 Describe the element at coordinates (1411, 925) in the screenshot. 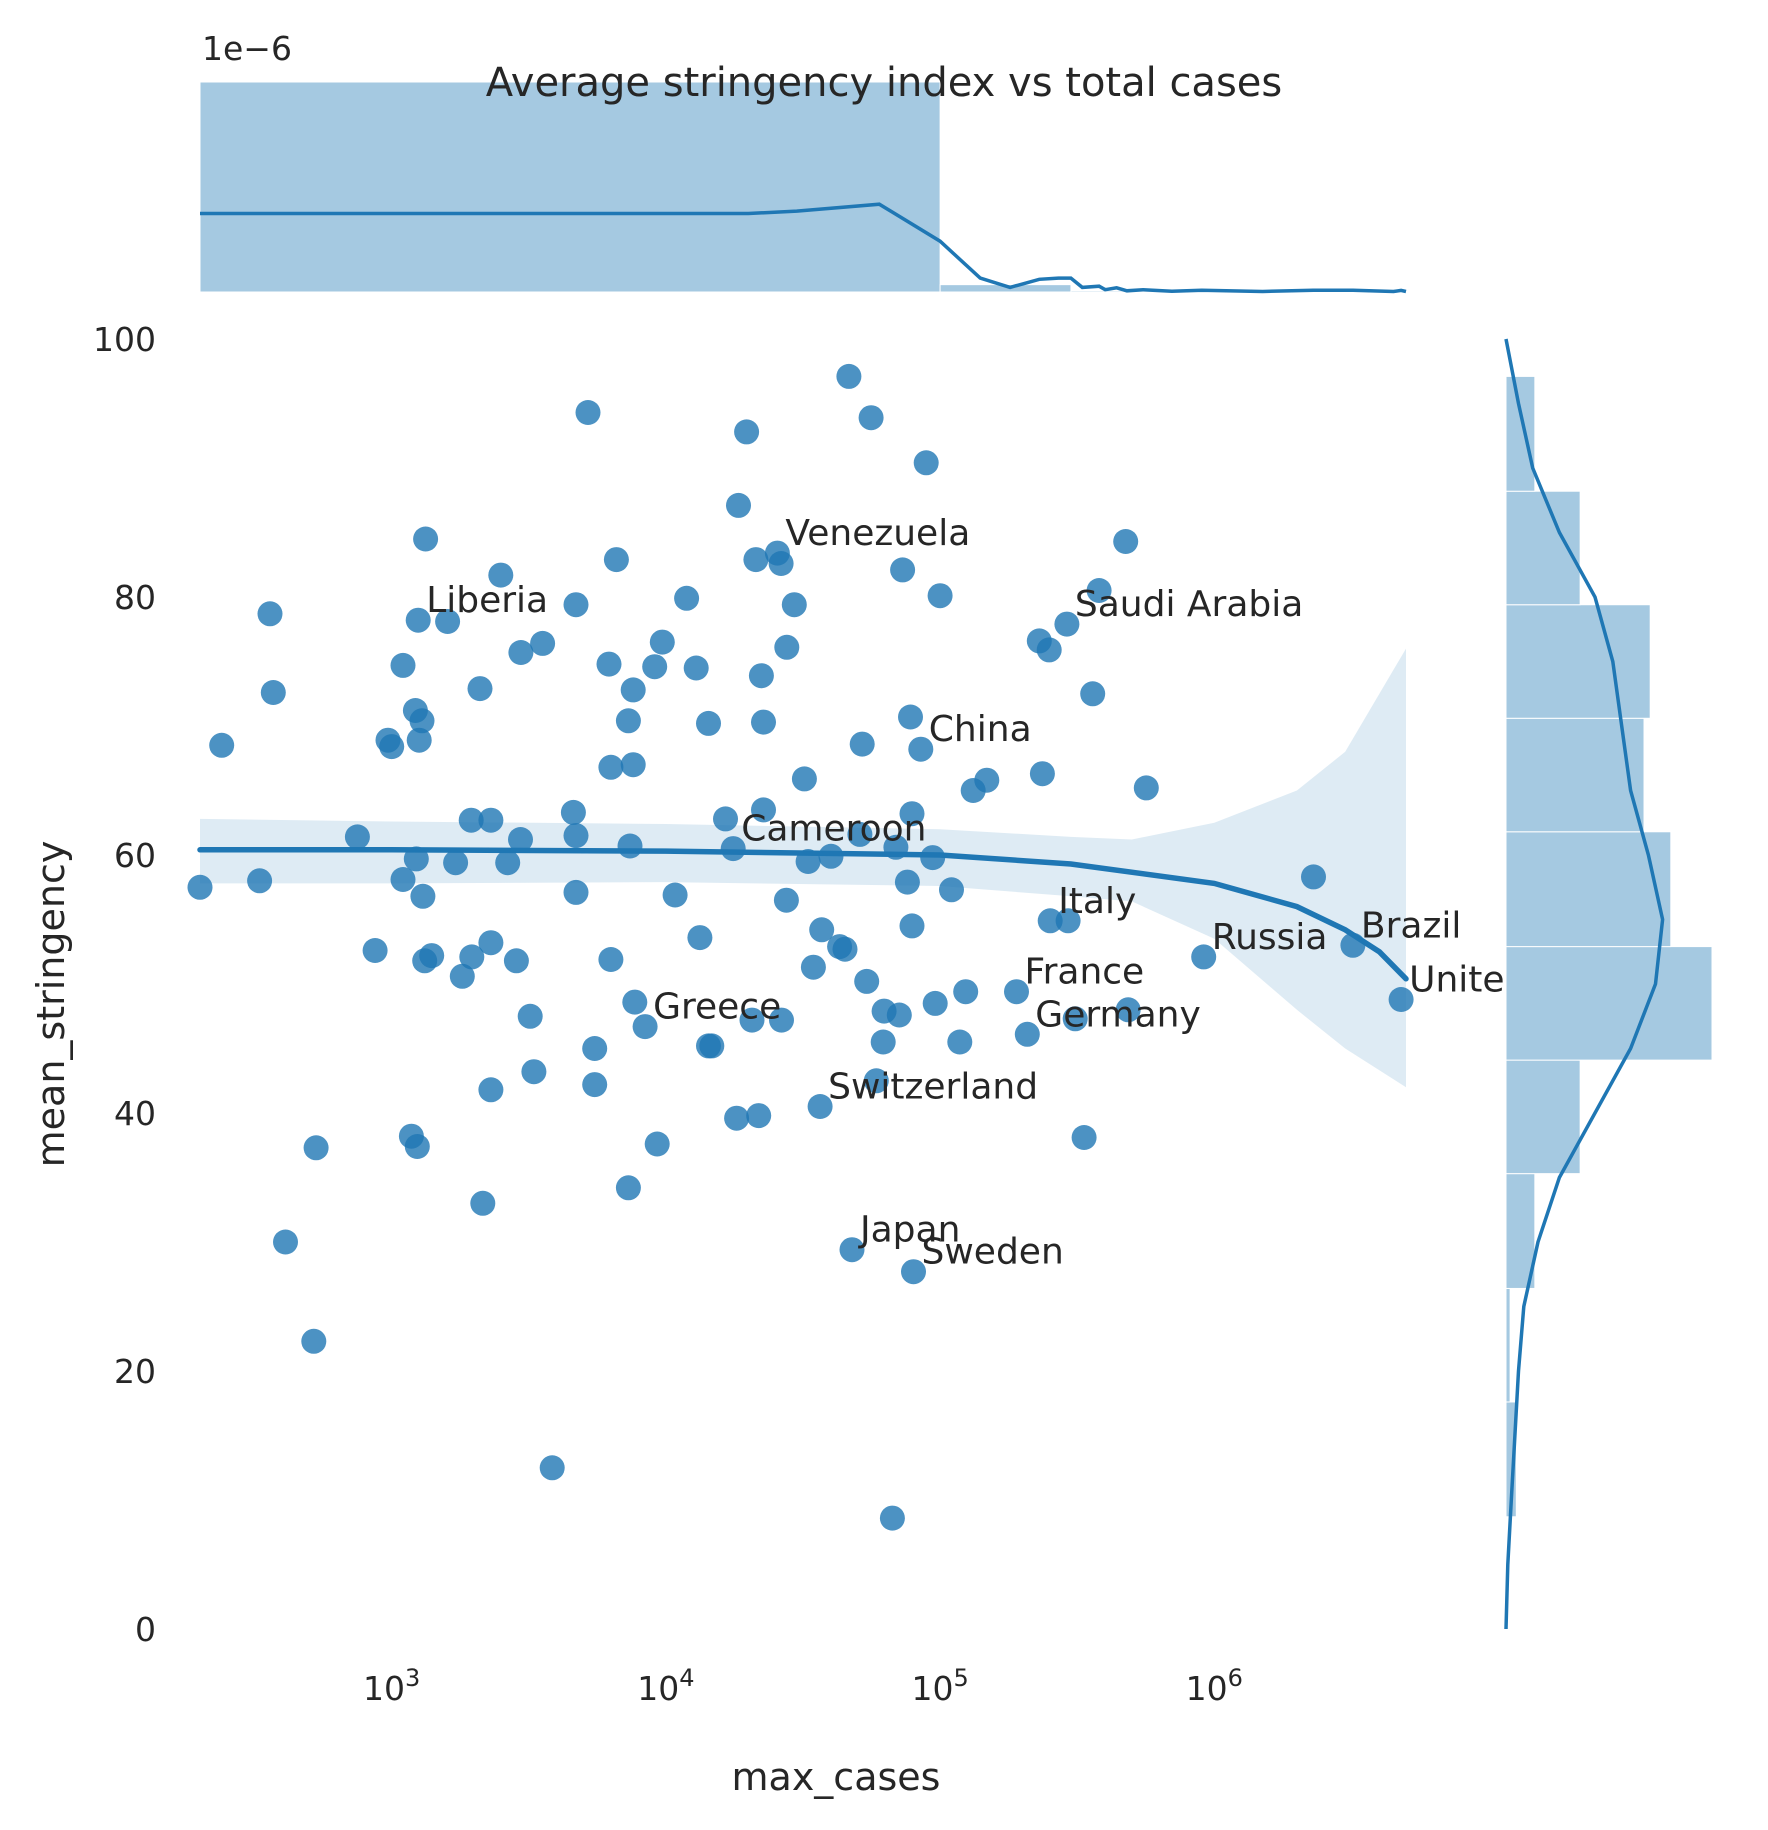

I see `annotation-label: Brazil` at that location.